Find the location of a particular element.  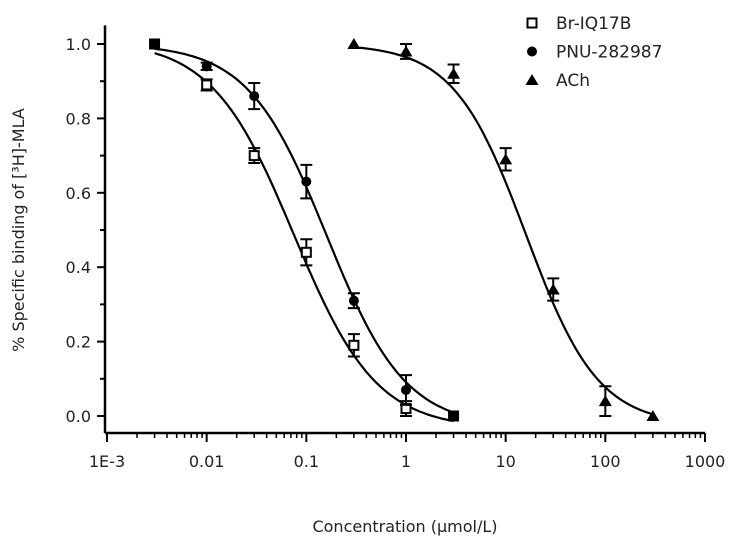

x-tick-label: 0.1 is located at coordinates (306, 461).